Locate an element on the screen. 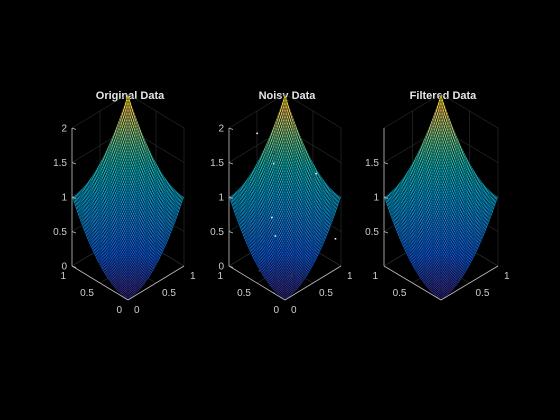 The width and height of the screenshot is (560, 420). z-tick-label: 2 is located at coordinates (64, 129).